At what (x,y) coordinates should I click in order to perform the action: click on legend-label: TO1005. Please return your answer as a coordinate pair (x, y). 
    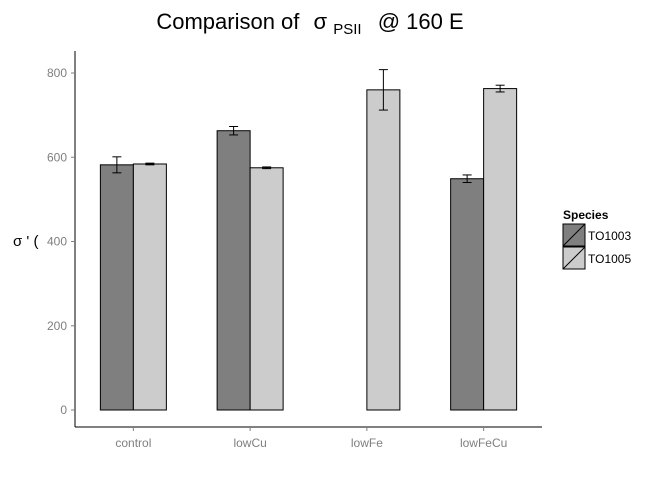
    Looking at the image, I should click on (609, 259).